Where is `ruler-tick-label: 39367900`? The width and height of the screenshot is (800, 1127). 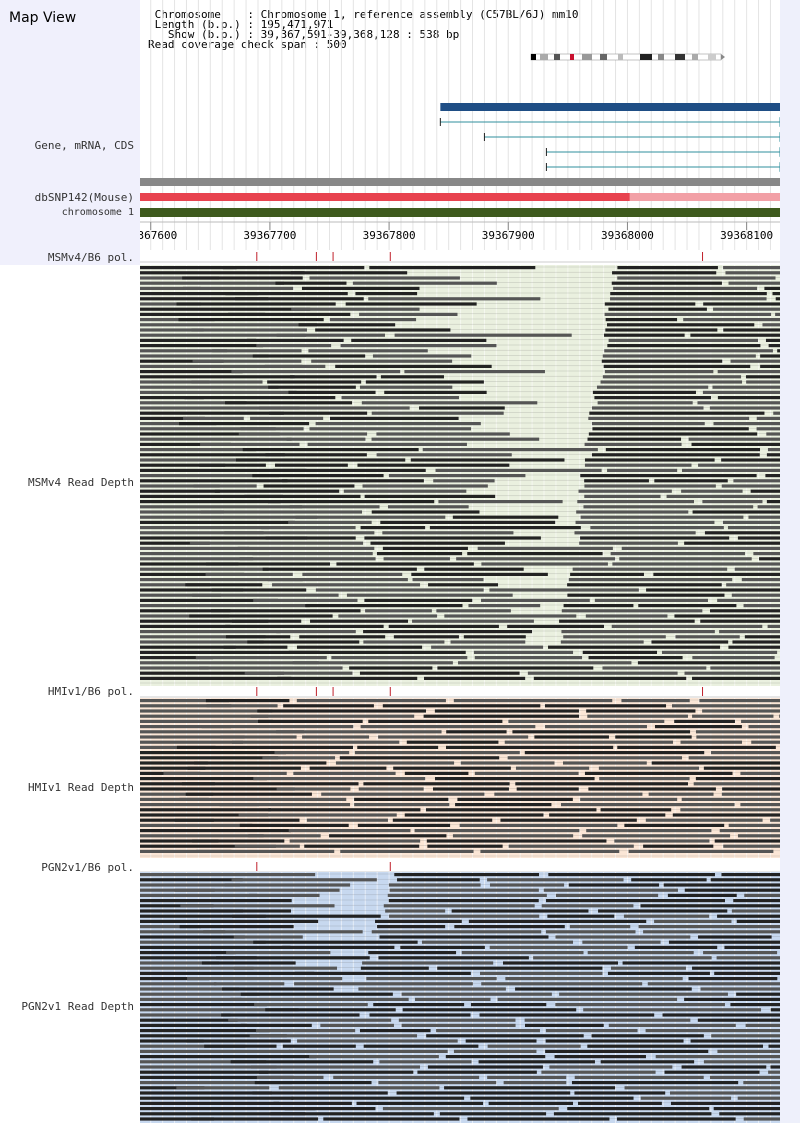 ruler-tick-label: 39367900 is located at coordinates (508, 235).